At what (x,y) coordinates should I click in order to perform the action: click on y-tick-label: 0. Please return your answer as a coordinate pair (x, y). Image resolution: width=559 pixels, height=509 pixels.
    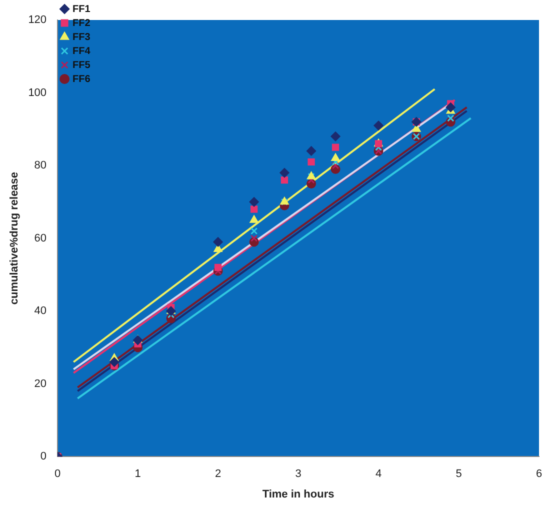
    Looking at the image, I should click on (43, 456).